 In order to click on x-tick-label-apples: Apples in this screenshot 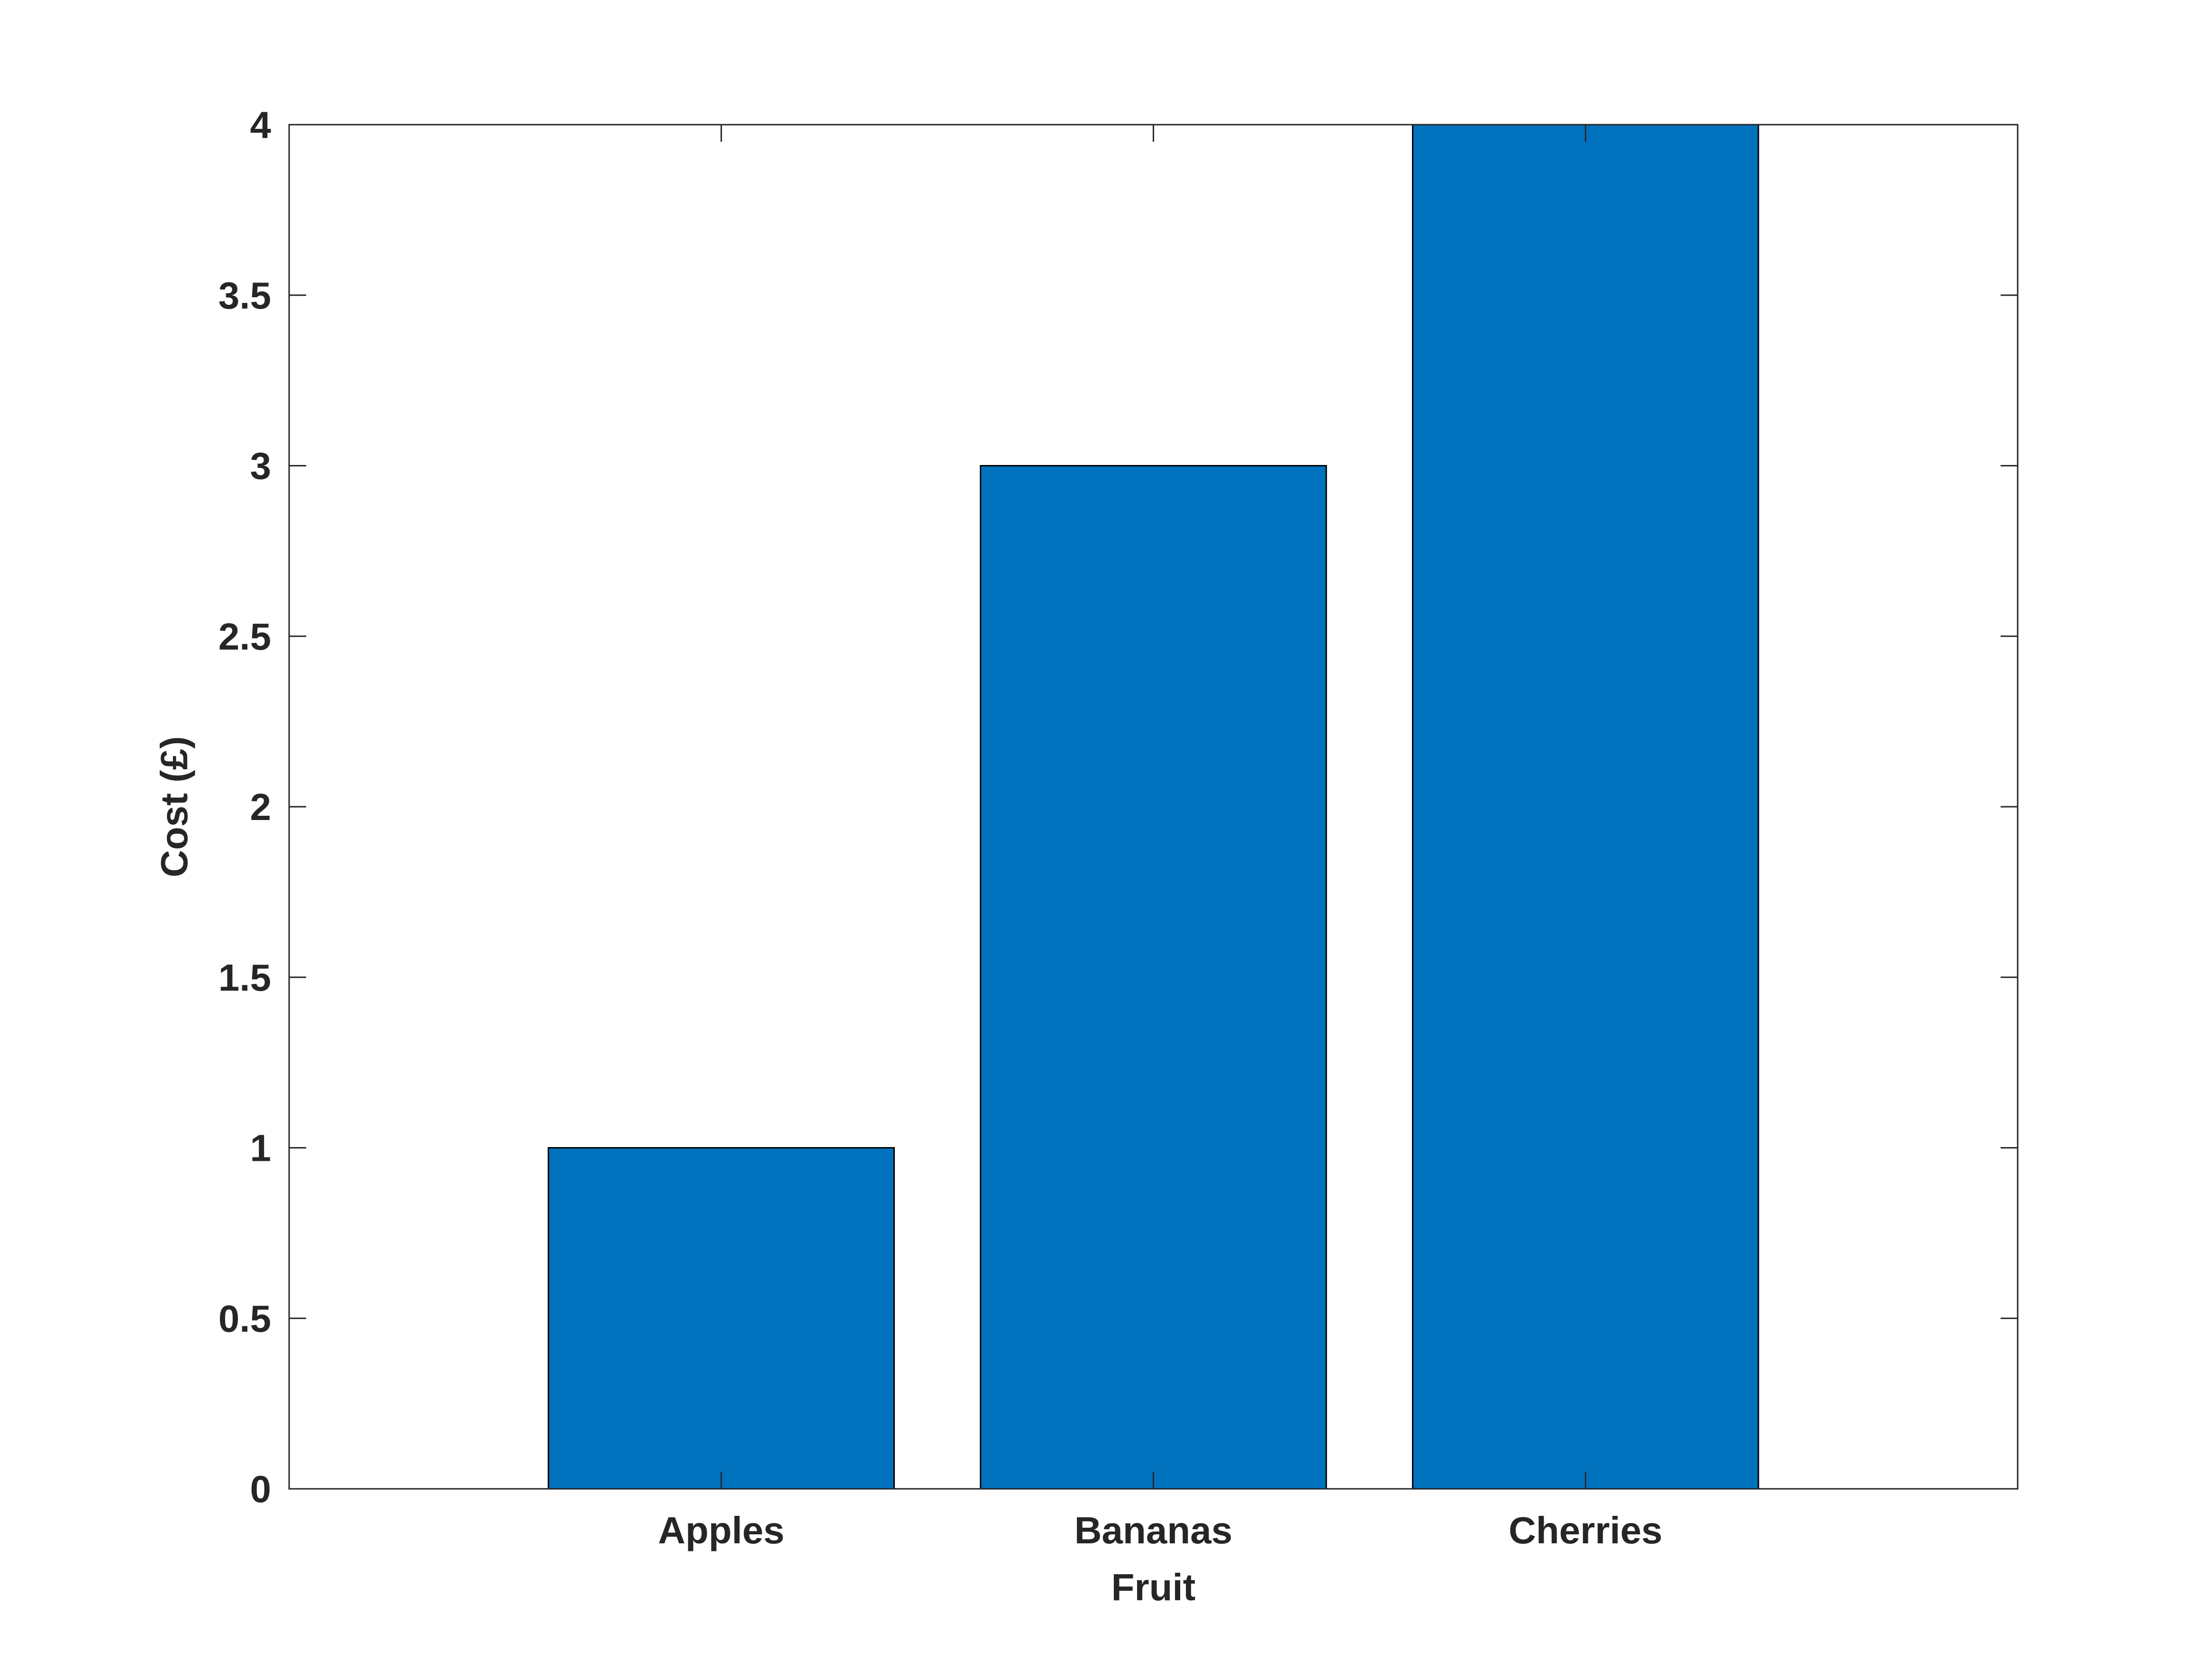, I will do `click(721, 1530)`.